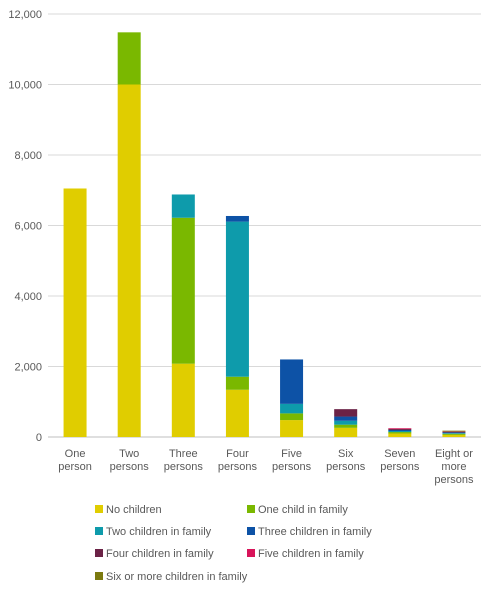  What do you see at coordinates (28, 156) in the screenshot?
I see `y-tick-label: 8,000` at bounding box center [28, 156].